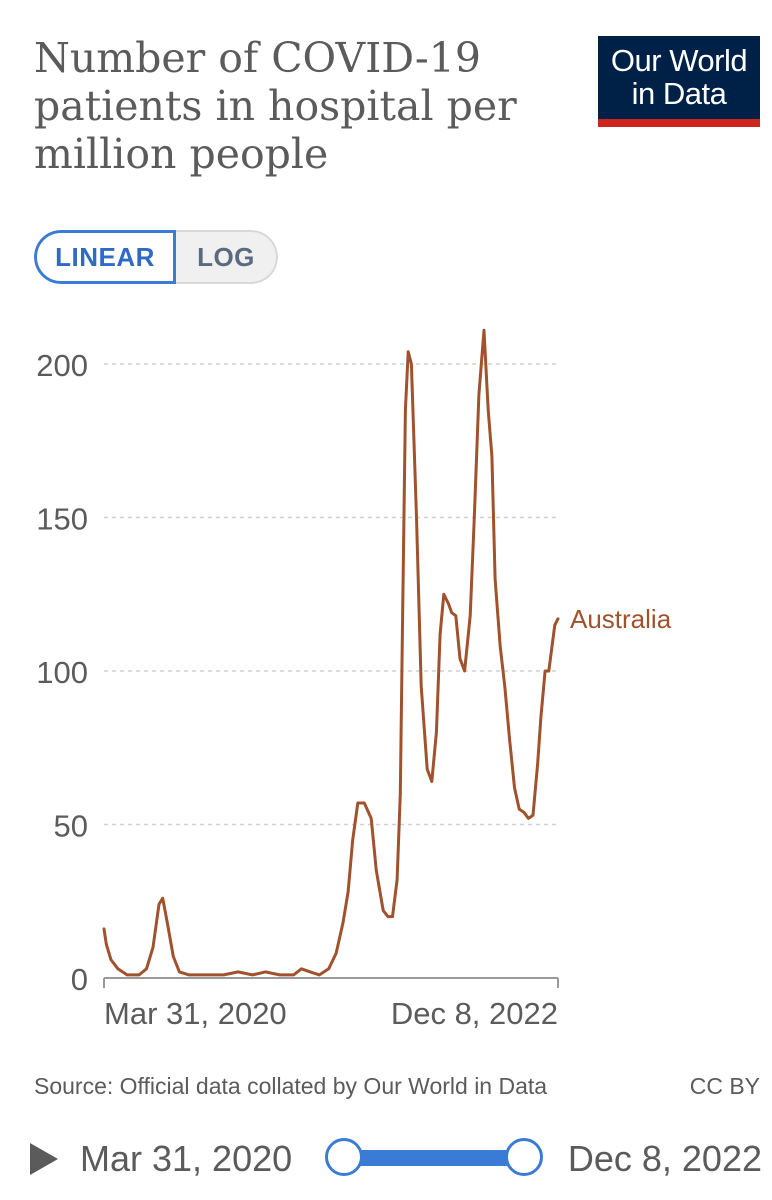  What do you see at coordinates (195, 1013) in the screenshot?
I see `x-tick-label: Mar 31, 2020` at bounding box center [195, 1013].